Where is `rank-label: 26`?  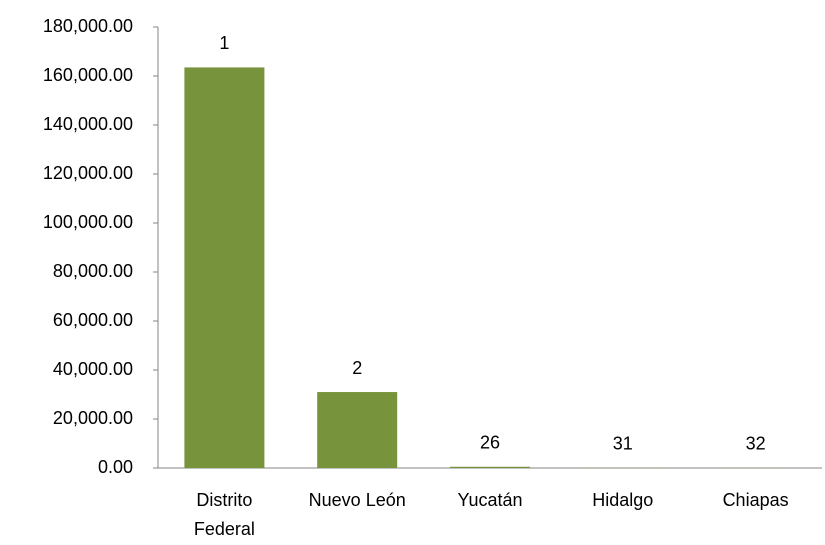 rank-label: 26 is located at coordinates (490, 443).